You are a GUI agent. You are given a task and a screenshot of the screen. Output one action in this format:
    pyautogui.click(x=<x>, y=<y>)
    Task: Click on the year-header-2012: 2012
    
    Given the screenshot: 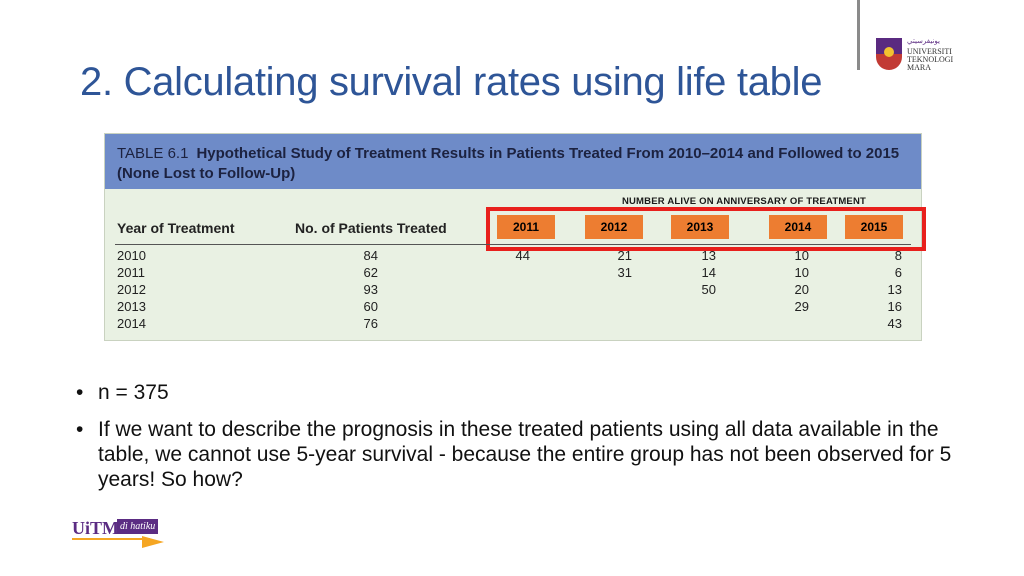 What is the action you would take?
    pyautogui.click(x=614, y=227)
    